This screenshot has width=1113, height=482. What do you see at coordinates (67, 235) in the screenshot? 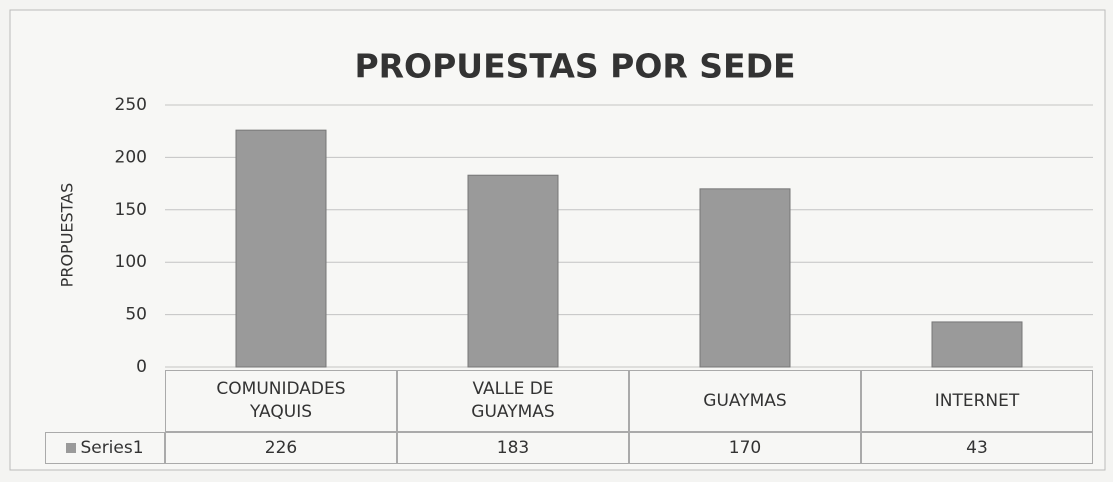
I see `y-axis-label: PROPUESTAS` at bounding box center [67, 235].